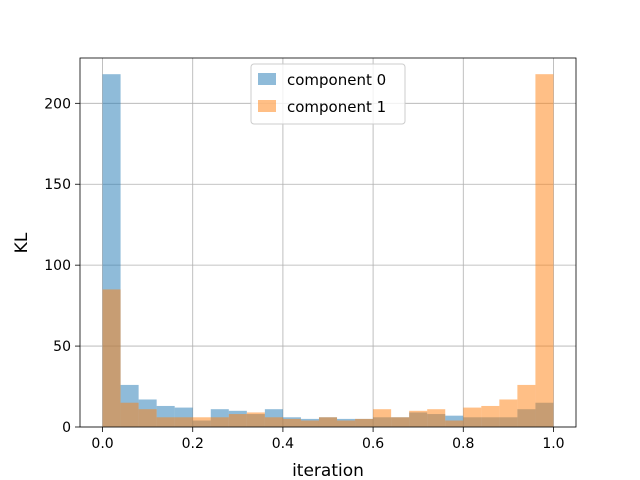 The image size is (640, 480). I want to click on legend-label-component-1: component 1, so click(336, 107).